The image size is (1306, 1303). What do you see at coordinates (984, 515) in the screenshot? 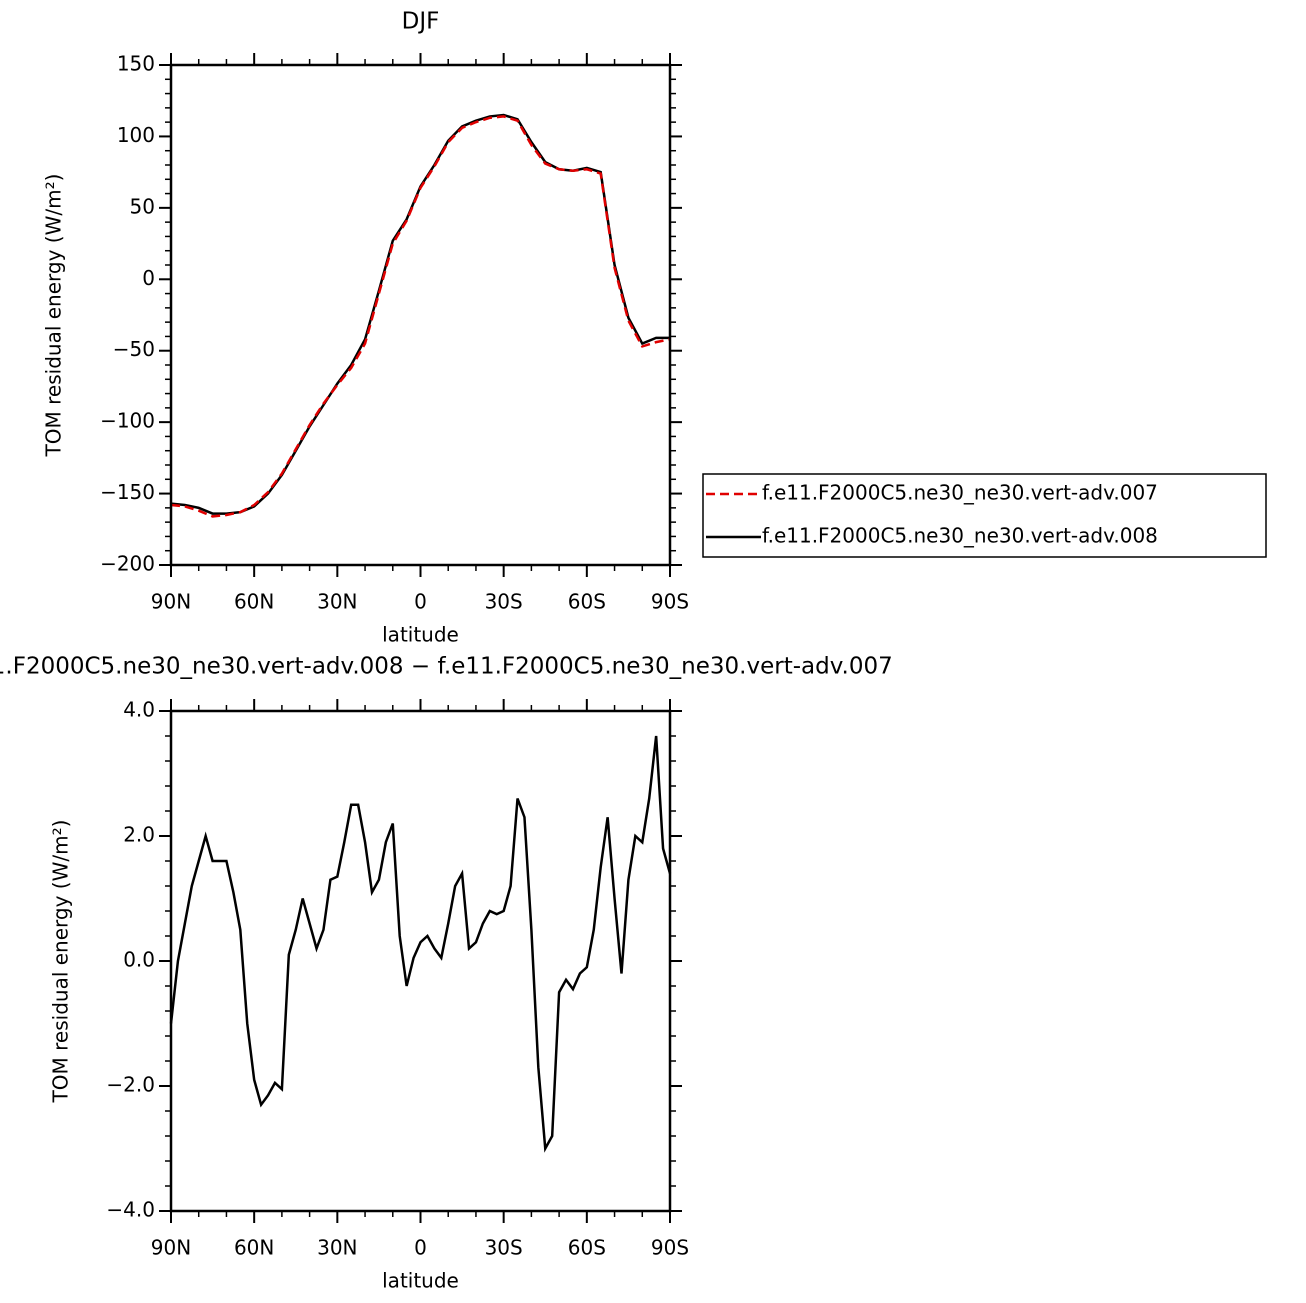
I see `legend-box` at bounding box center [984, 515].